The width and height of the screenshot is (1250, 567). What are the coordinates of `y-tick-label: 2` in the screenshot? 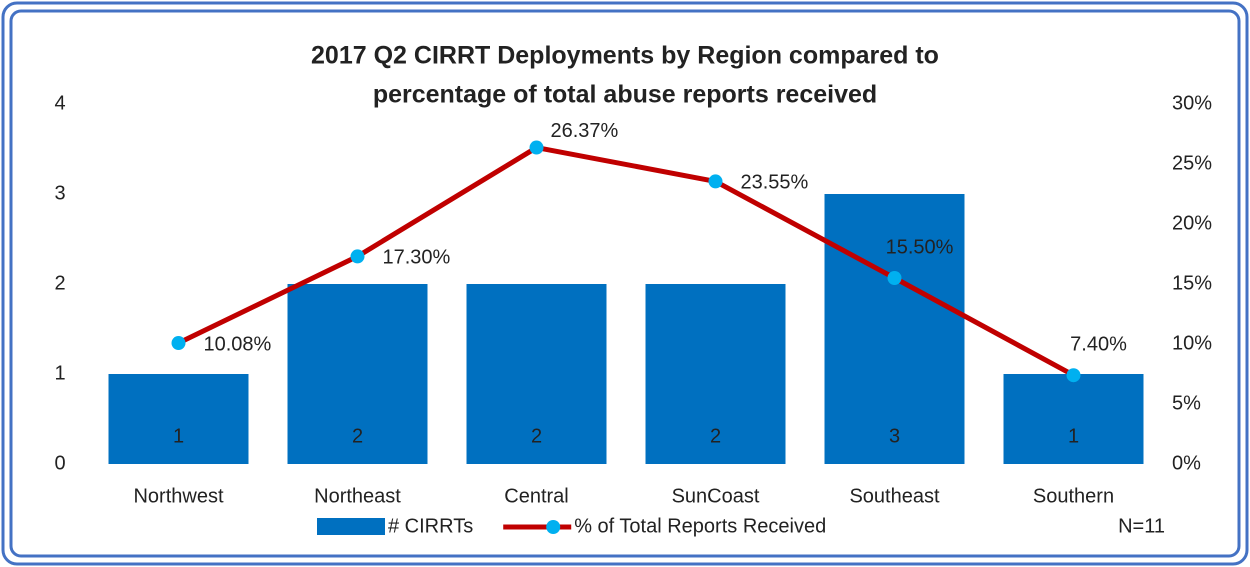 It's located at (59, 283).